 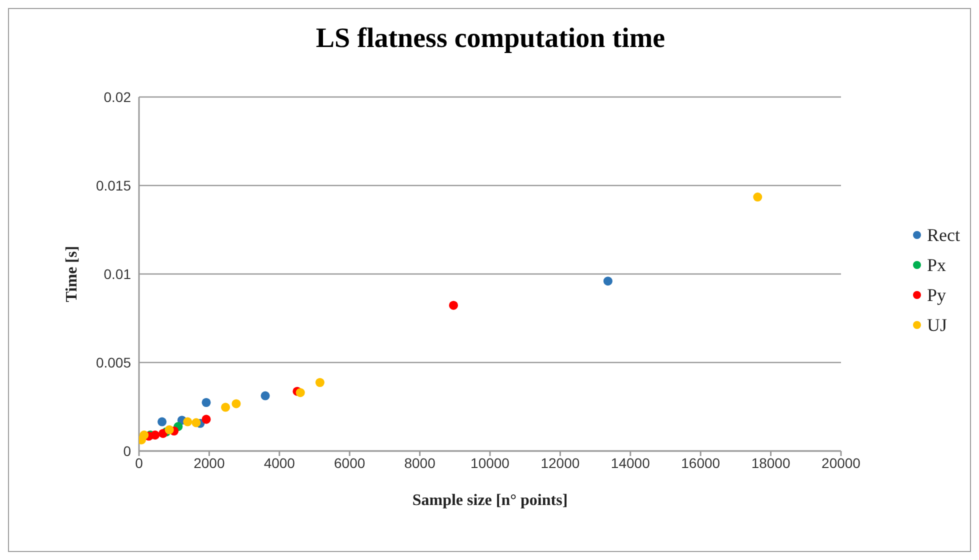 What do you see at coordinates (490, 500) in the screenshot?
I see `x-axis-title: Sample size [n° points]` at bounding box center [490, 500].